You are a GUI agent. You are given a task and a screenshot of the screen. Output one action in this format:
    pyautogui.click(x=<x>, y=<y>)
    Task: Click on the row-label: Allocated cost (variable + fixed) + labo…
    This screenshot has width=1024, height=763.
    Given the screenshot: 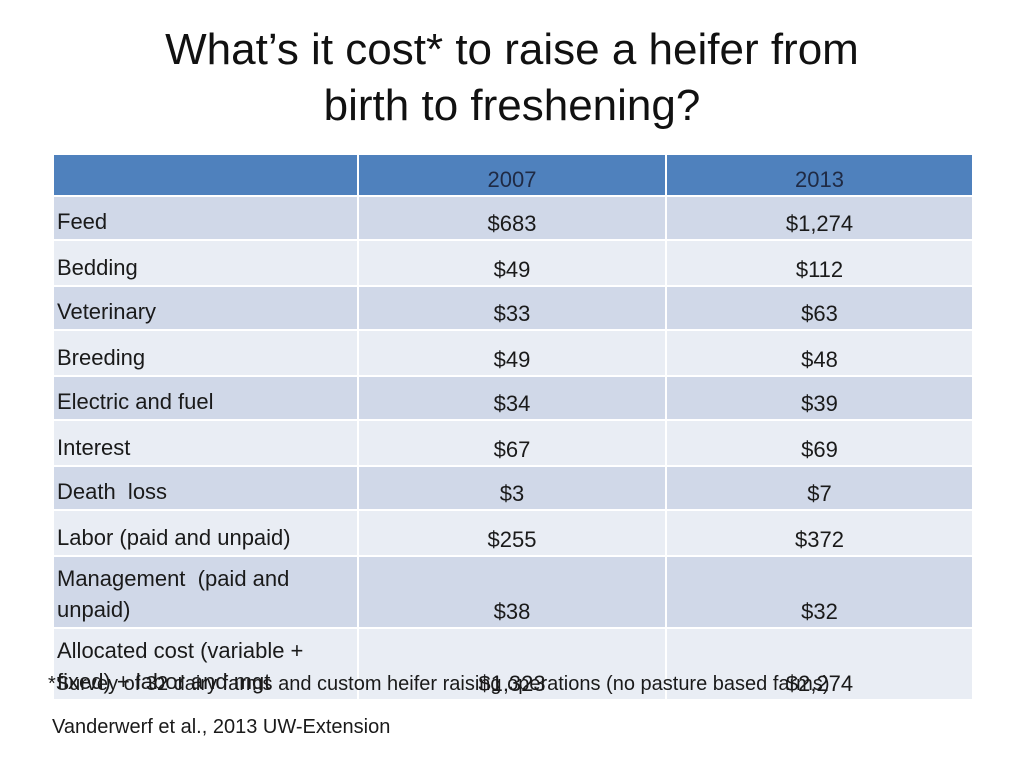 What is the action you would take?
    pyautogui.click(x=205, y=664)
    